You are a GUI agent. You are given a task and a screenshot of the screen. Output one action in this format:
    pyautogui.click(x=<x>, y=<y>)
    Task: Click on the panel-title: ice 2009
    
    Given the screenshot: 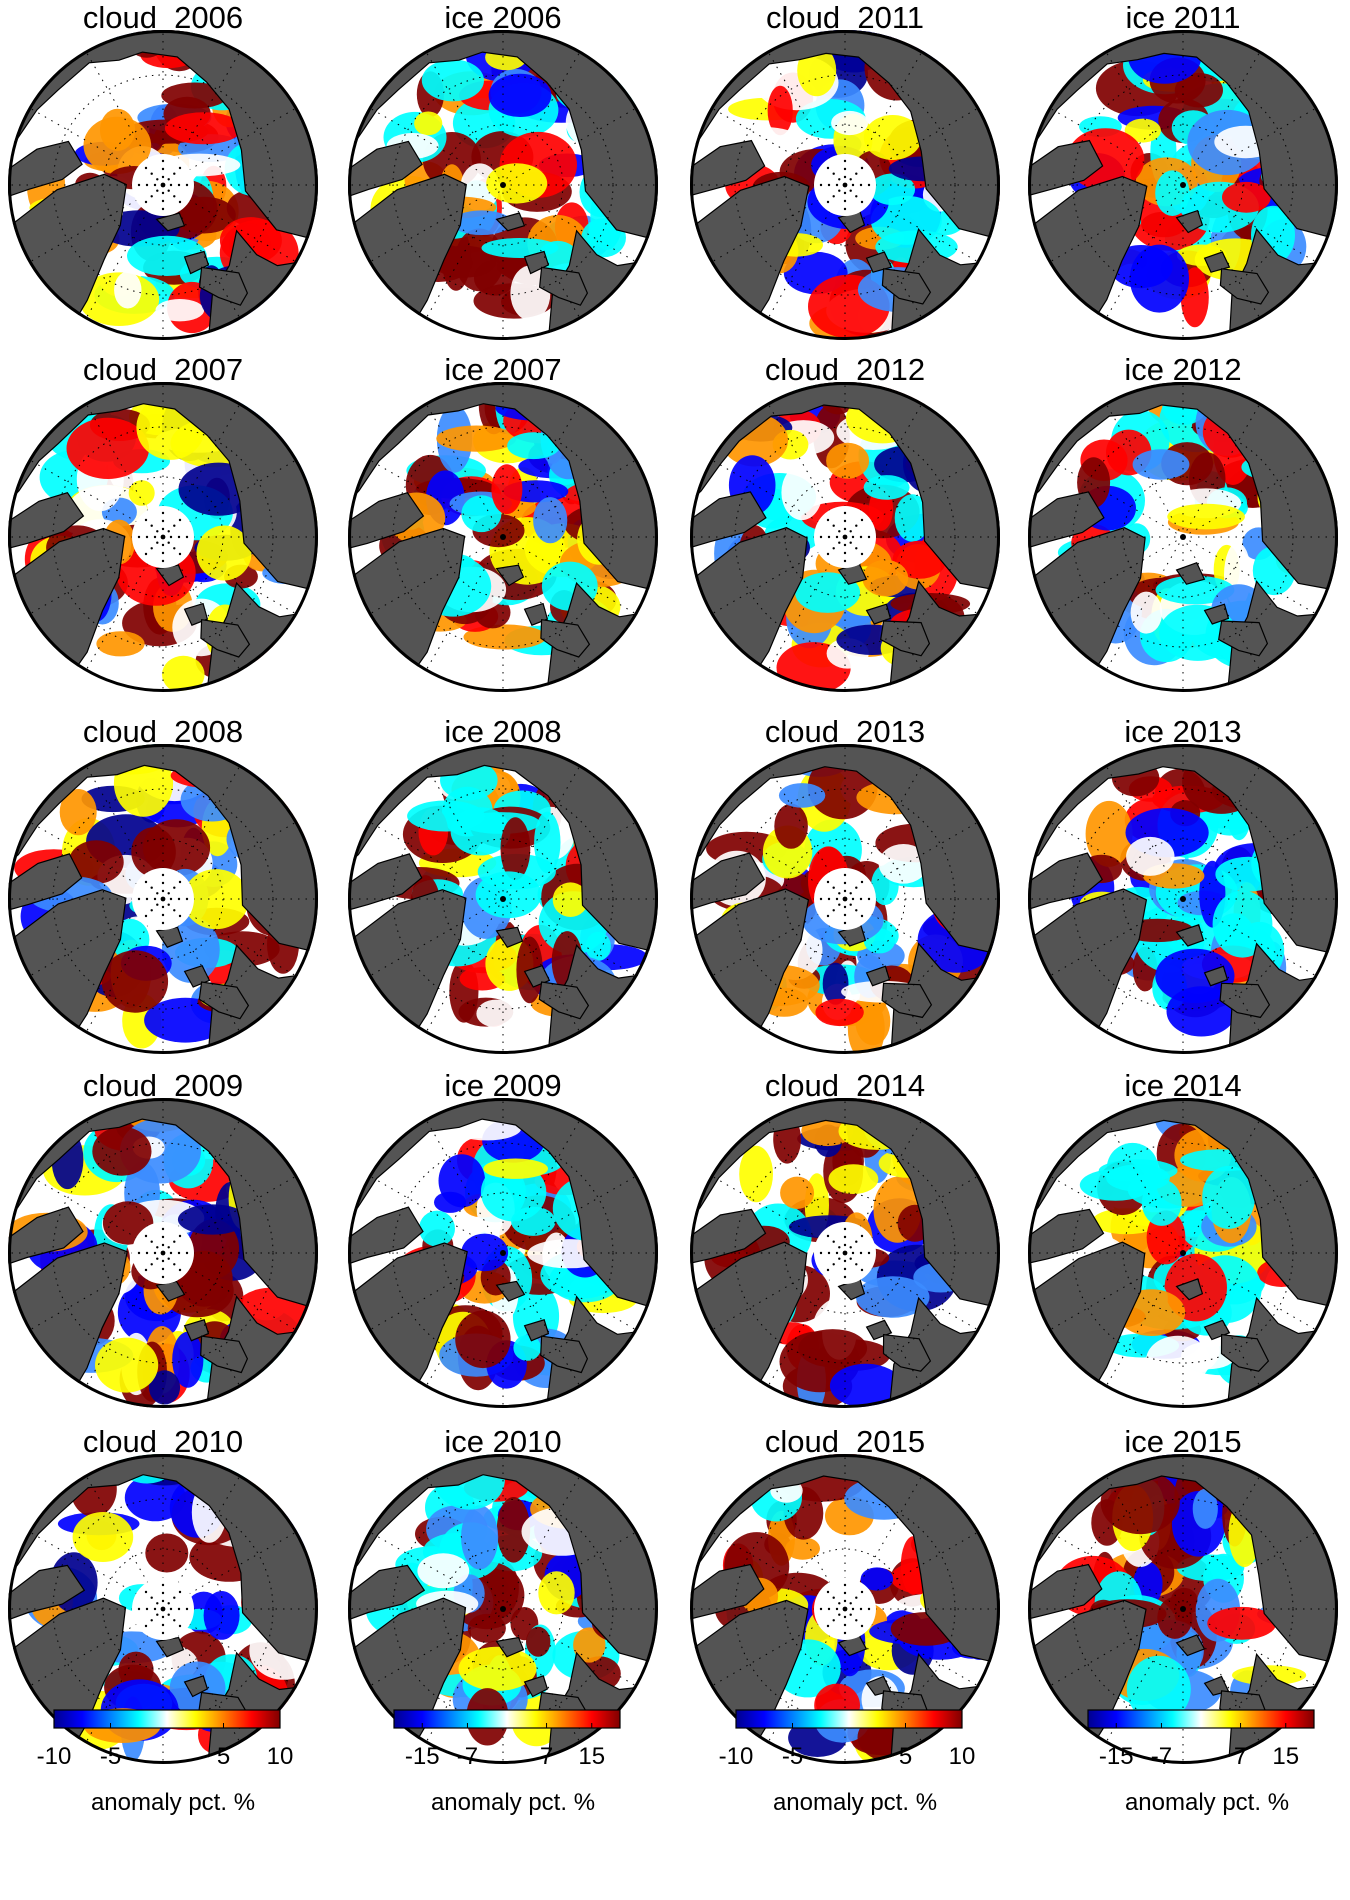 What is the action you would take?
    pyautogui.click(x=503, y=1085)
    